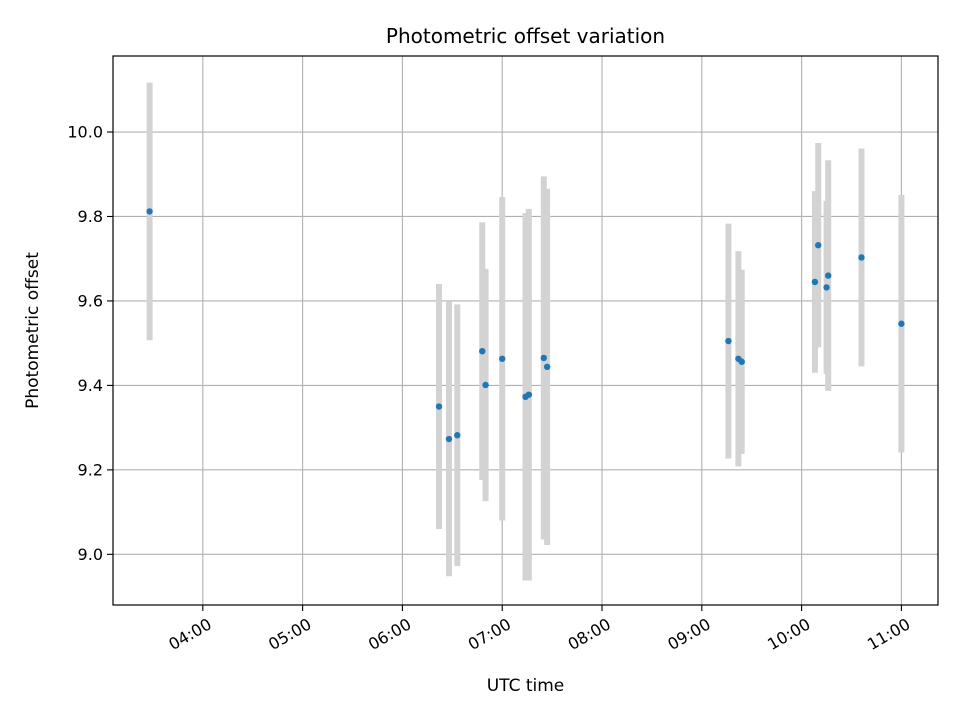 This screenshot has width=960, height=720. What do you see at coordinates (85, 132) in the screenshot?
I see `y-tick-label: 10.0` at bounding box center [85, 132].